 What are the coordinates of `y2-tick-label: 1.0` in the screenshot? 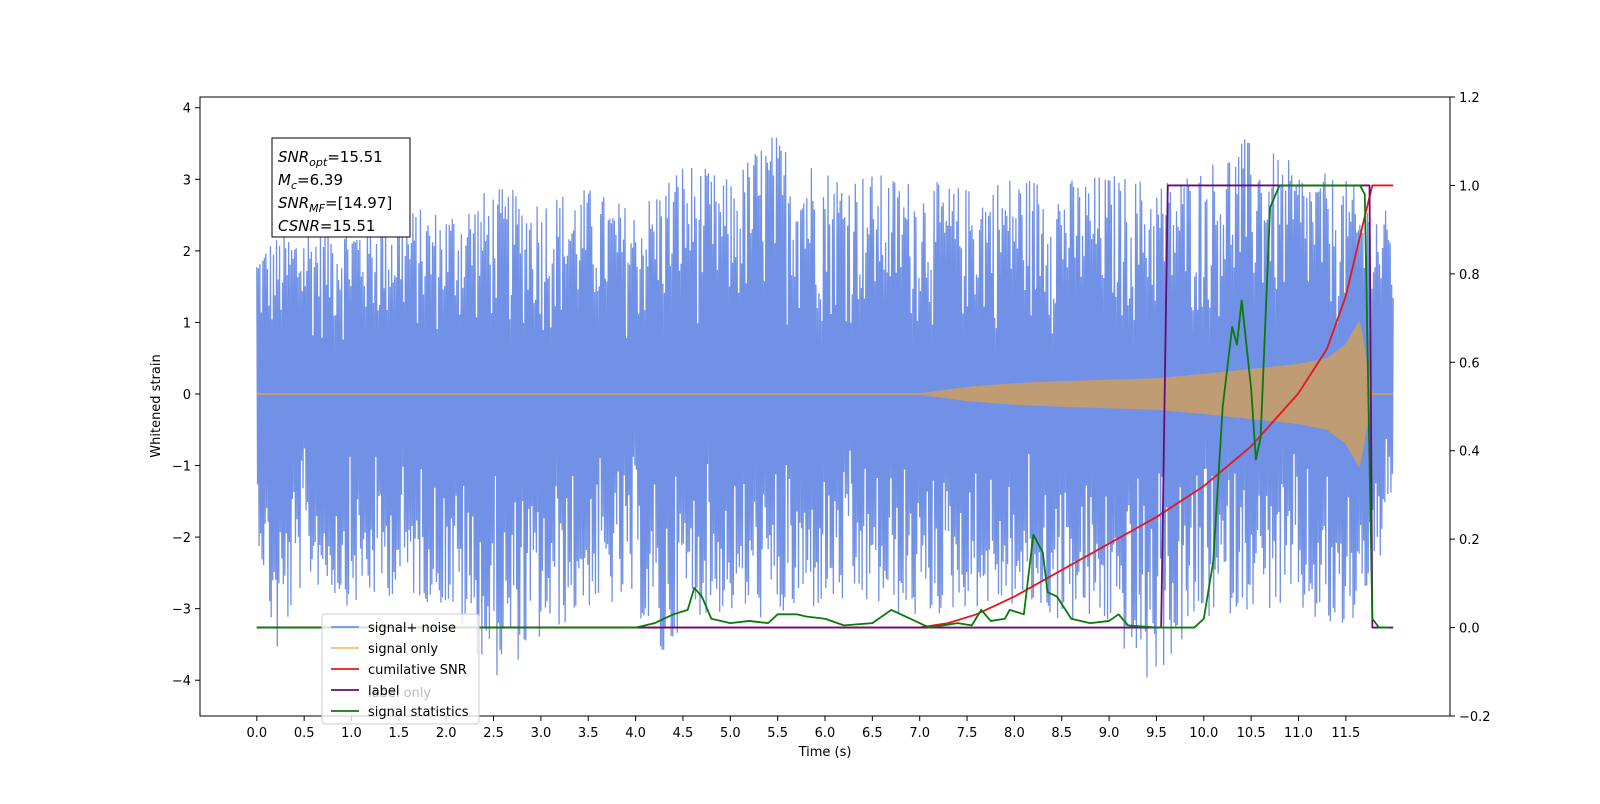 It's located at (1469, 186).